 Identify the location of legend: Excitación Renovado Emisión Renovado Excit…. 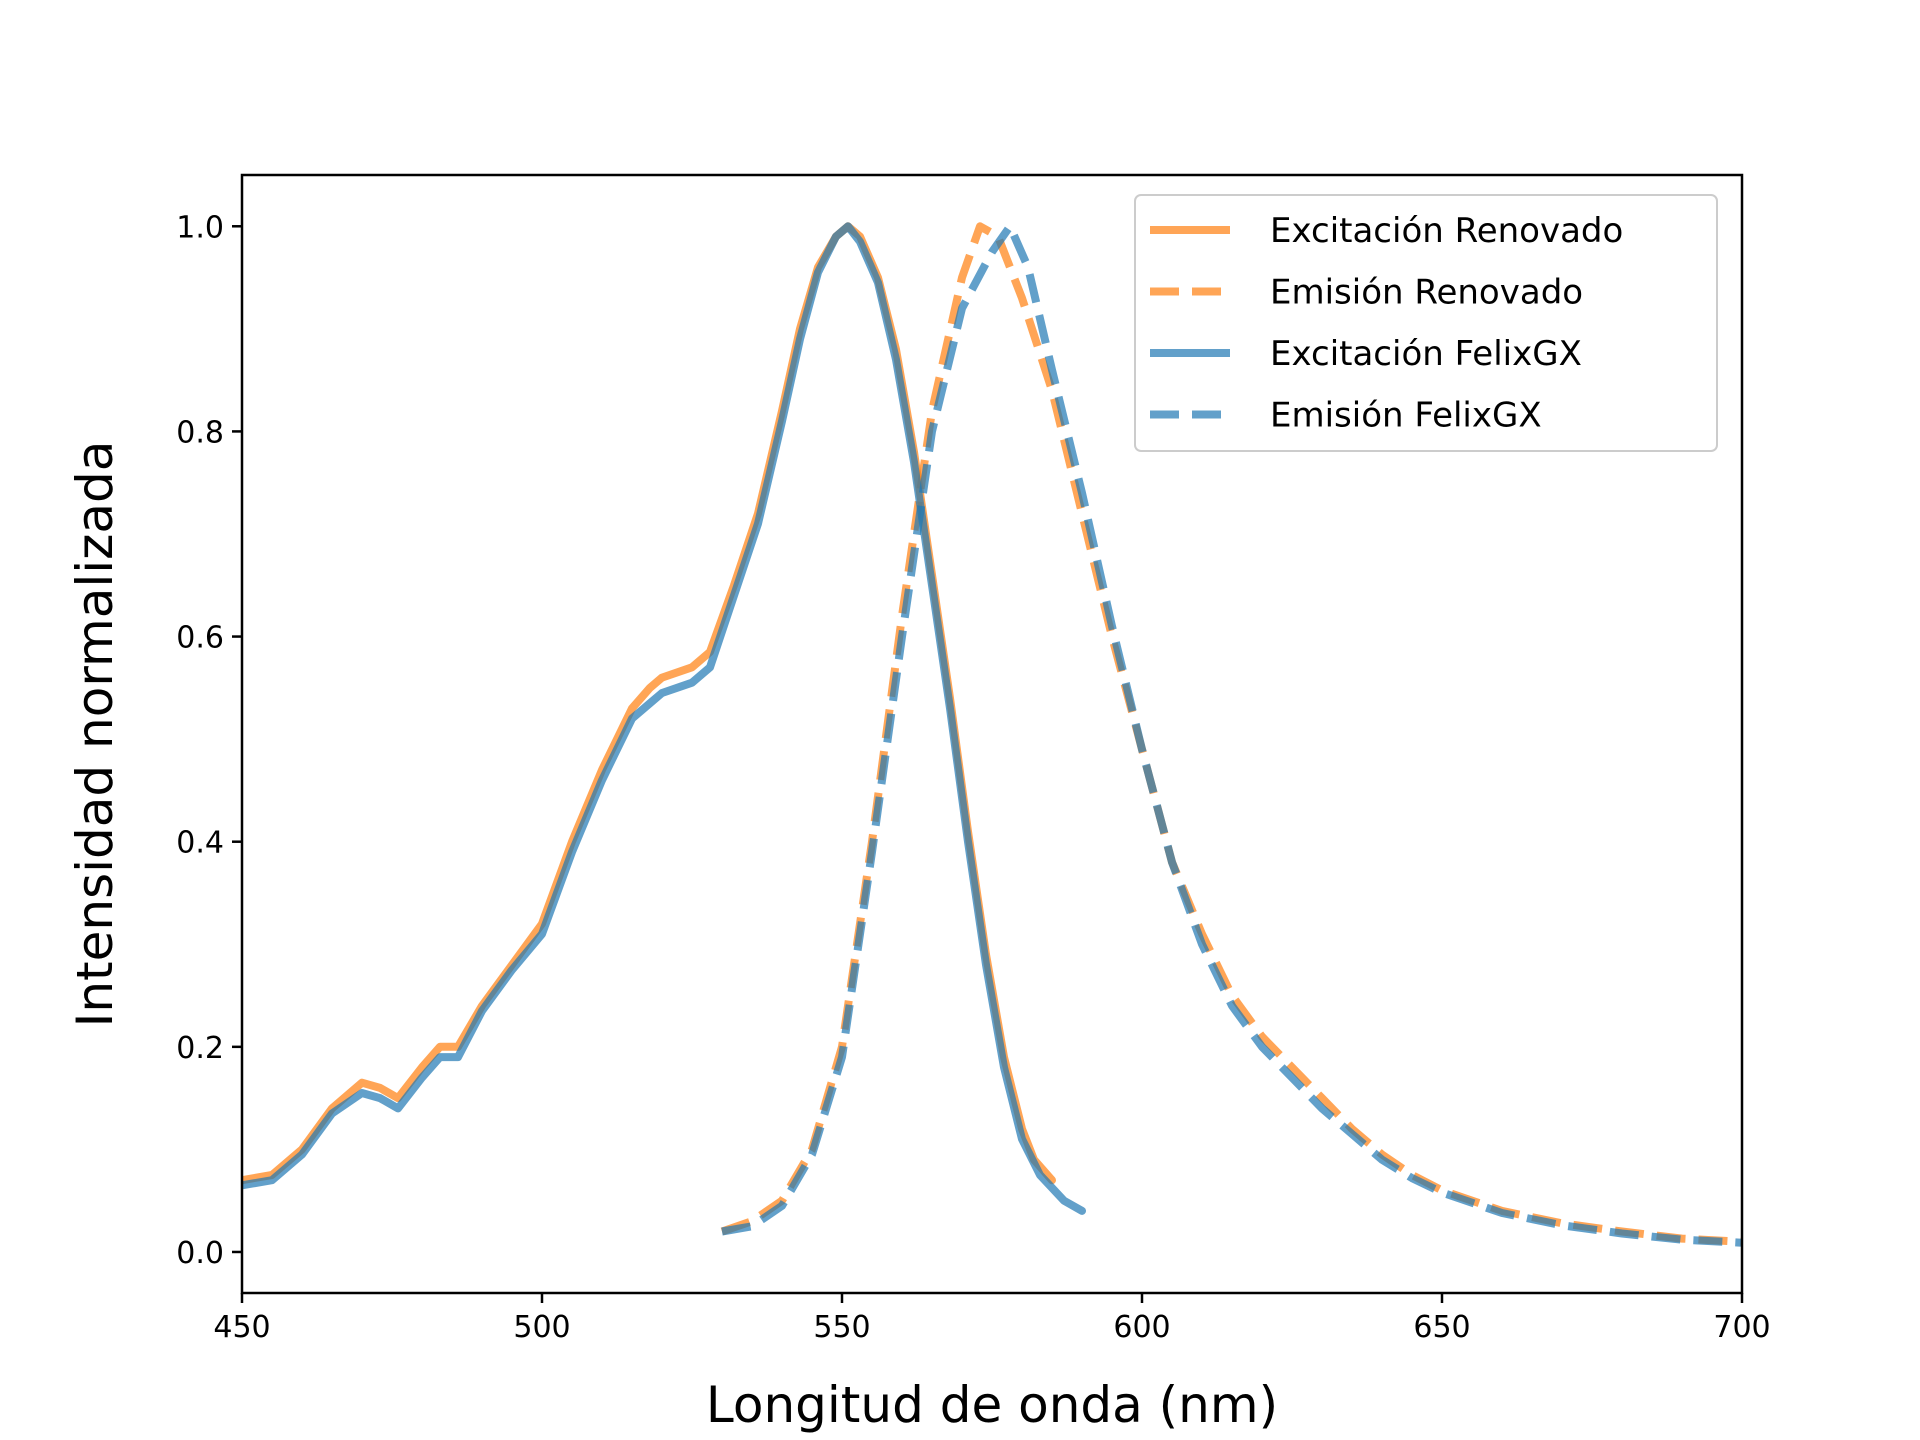
(1426, 323).